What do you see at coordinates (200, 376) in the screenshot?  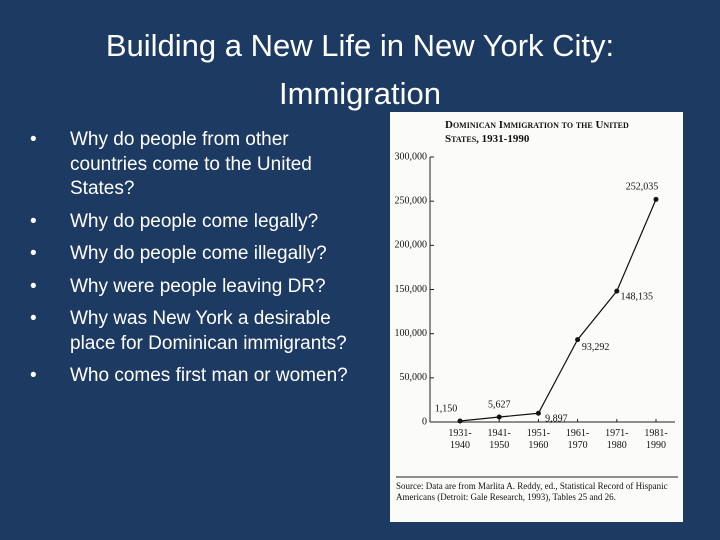 I see `bullet: Who comes first man or women?` at bounding box center [200, 376].